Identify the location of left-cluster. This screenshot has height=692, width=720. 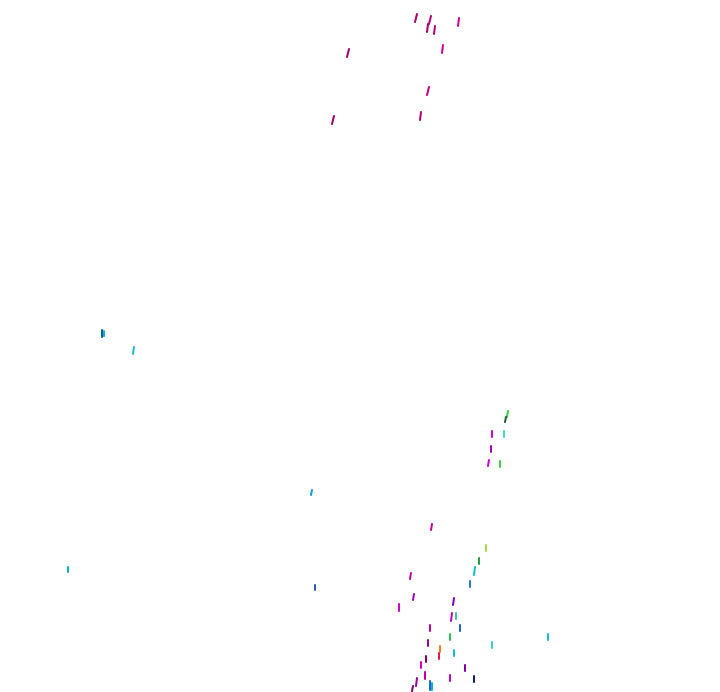
(191, 460).